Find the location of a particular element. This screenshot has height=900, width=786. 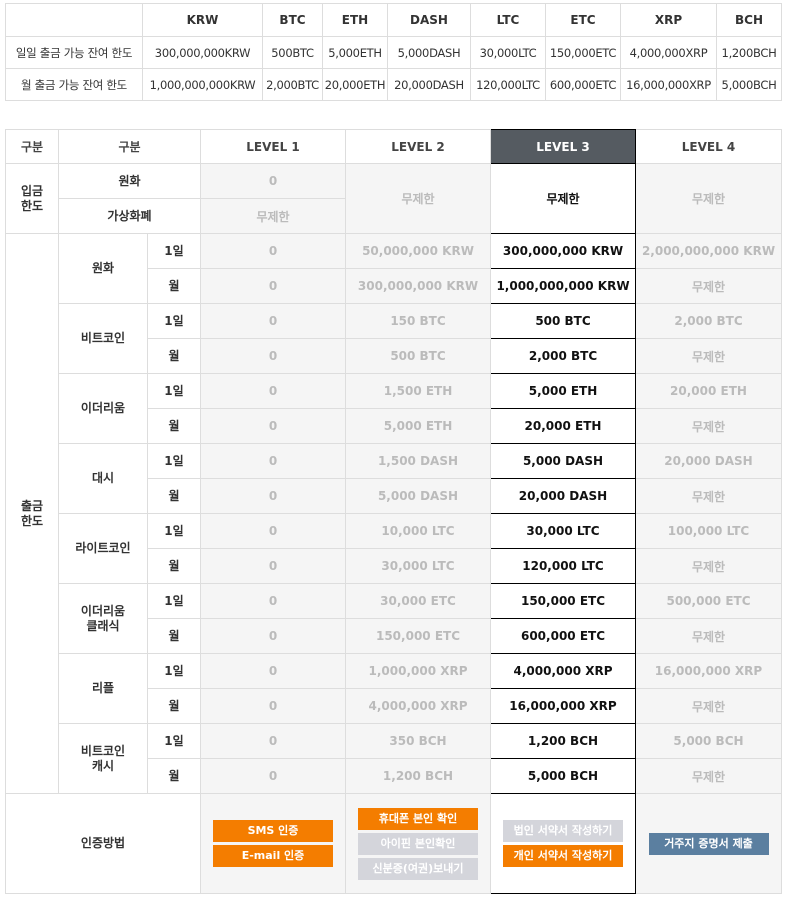

auth-button: 신분증(여권)보내기 is located at coordinates (418, 868).